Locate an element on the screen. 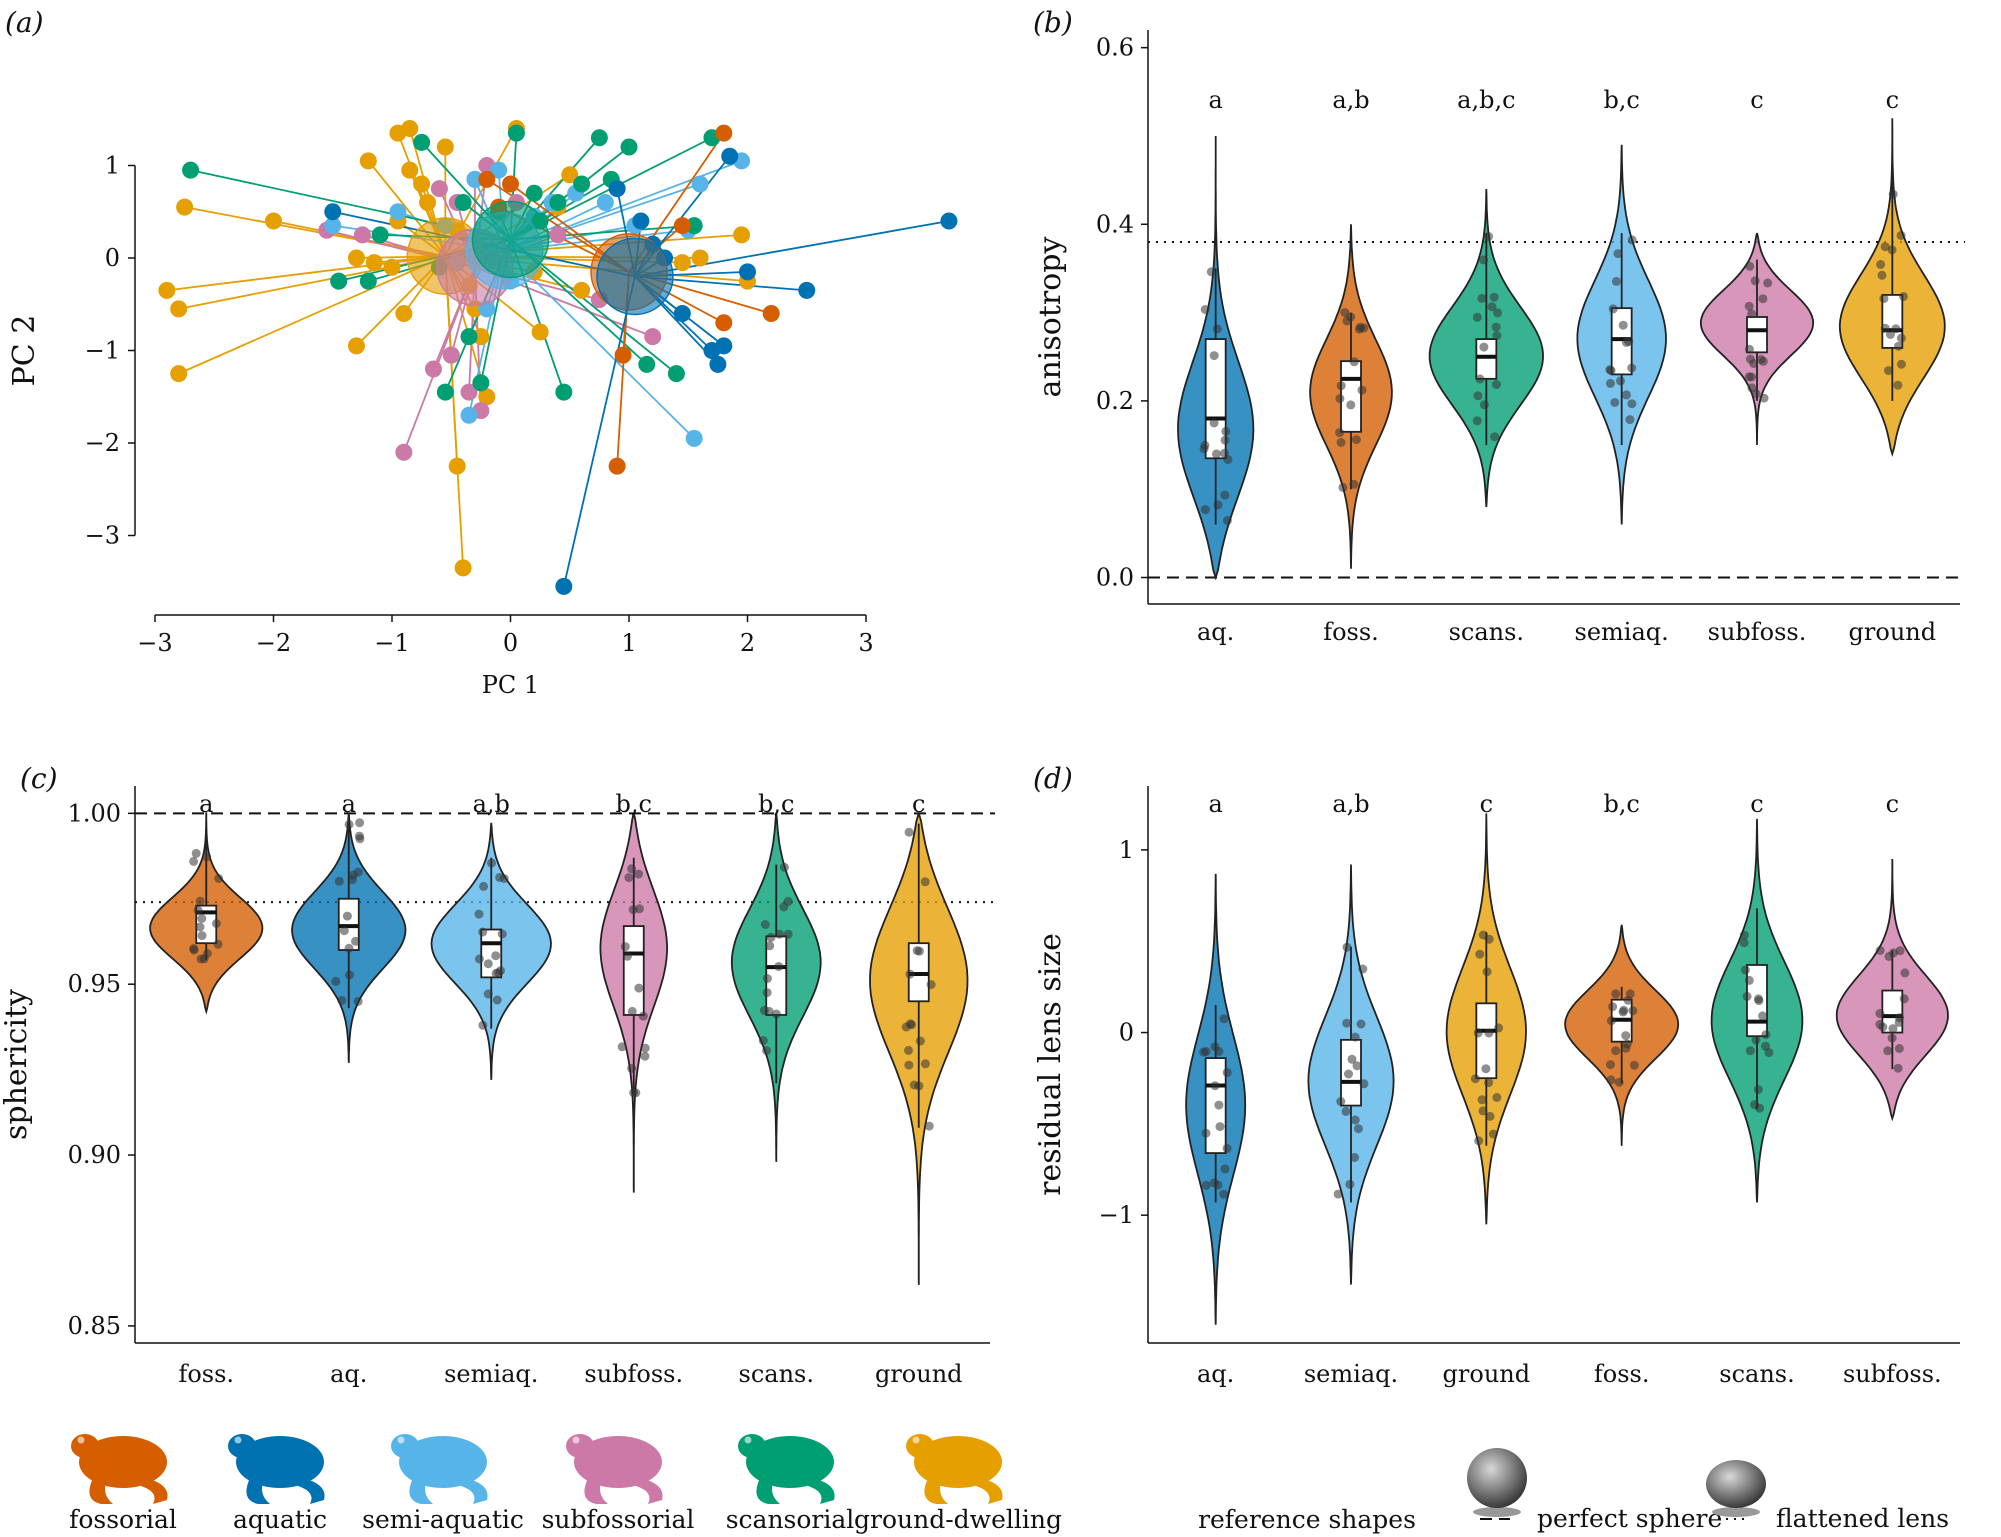 This screenshot has height=1537, width=2001. spoke-line is located at coordinates (312, 315).